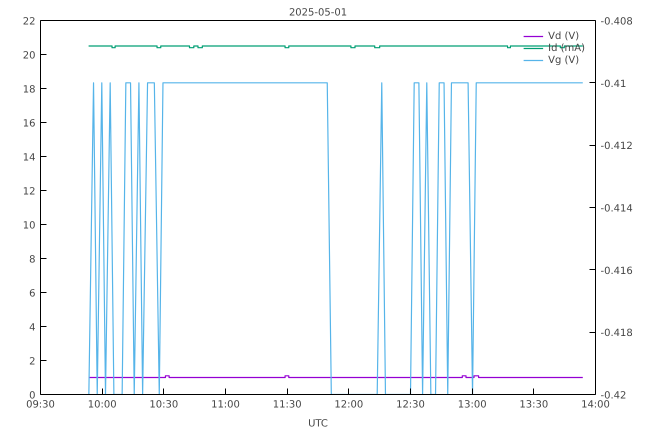 Image resolution: width=655 pixels, height=432 pixels. Describe the element at coordinates (613, 84) in the screenshot. I see `y2-tick-label: -0.41` at that location.